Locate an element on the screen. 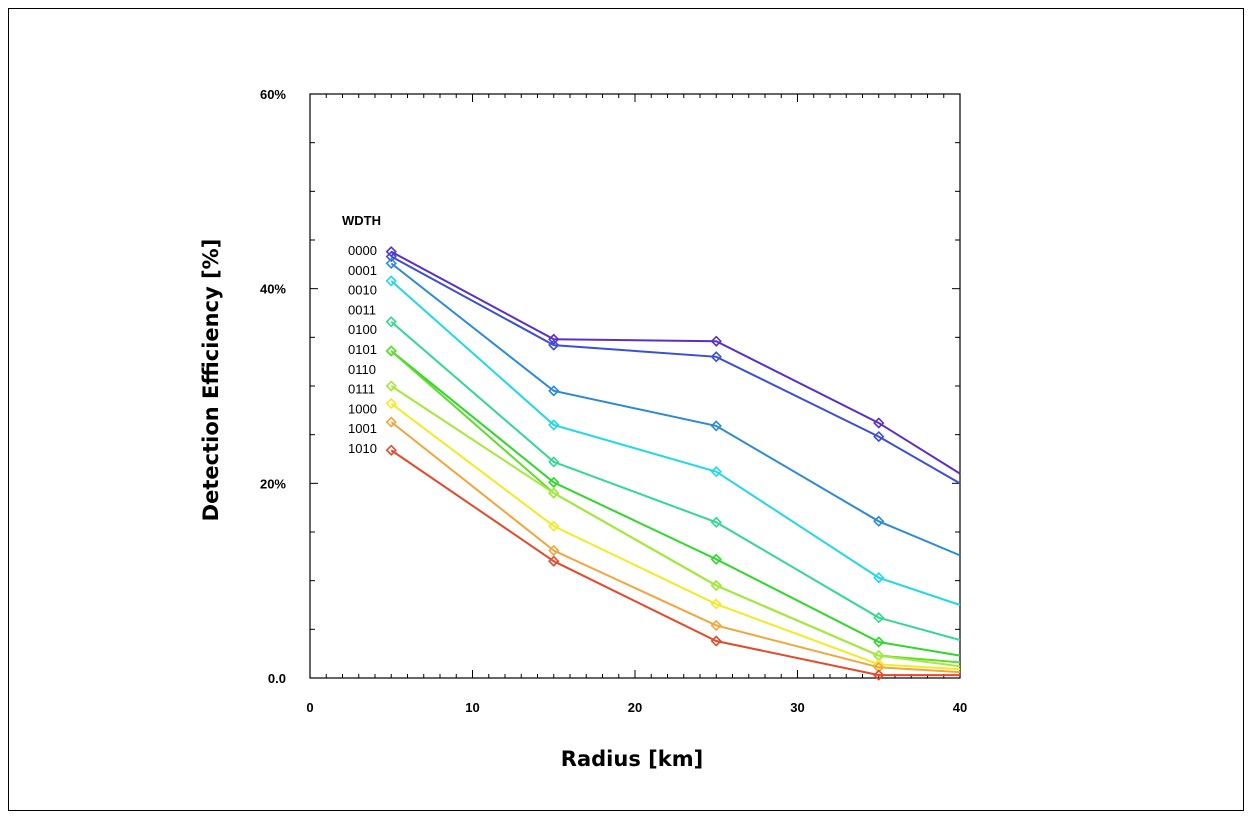 The width and height of the screenshot is (1252, 819). y-tick-label: 40% is located at coordinates (273, 289).